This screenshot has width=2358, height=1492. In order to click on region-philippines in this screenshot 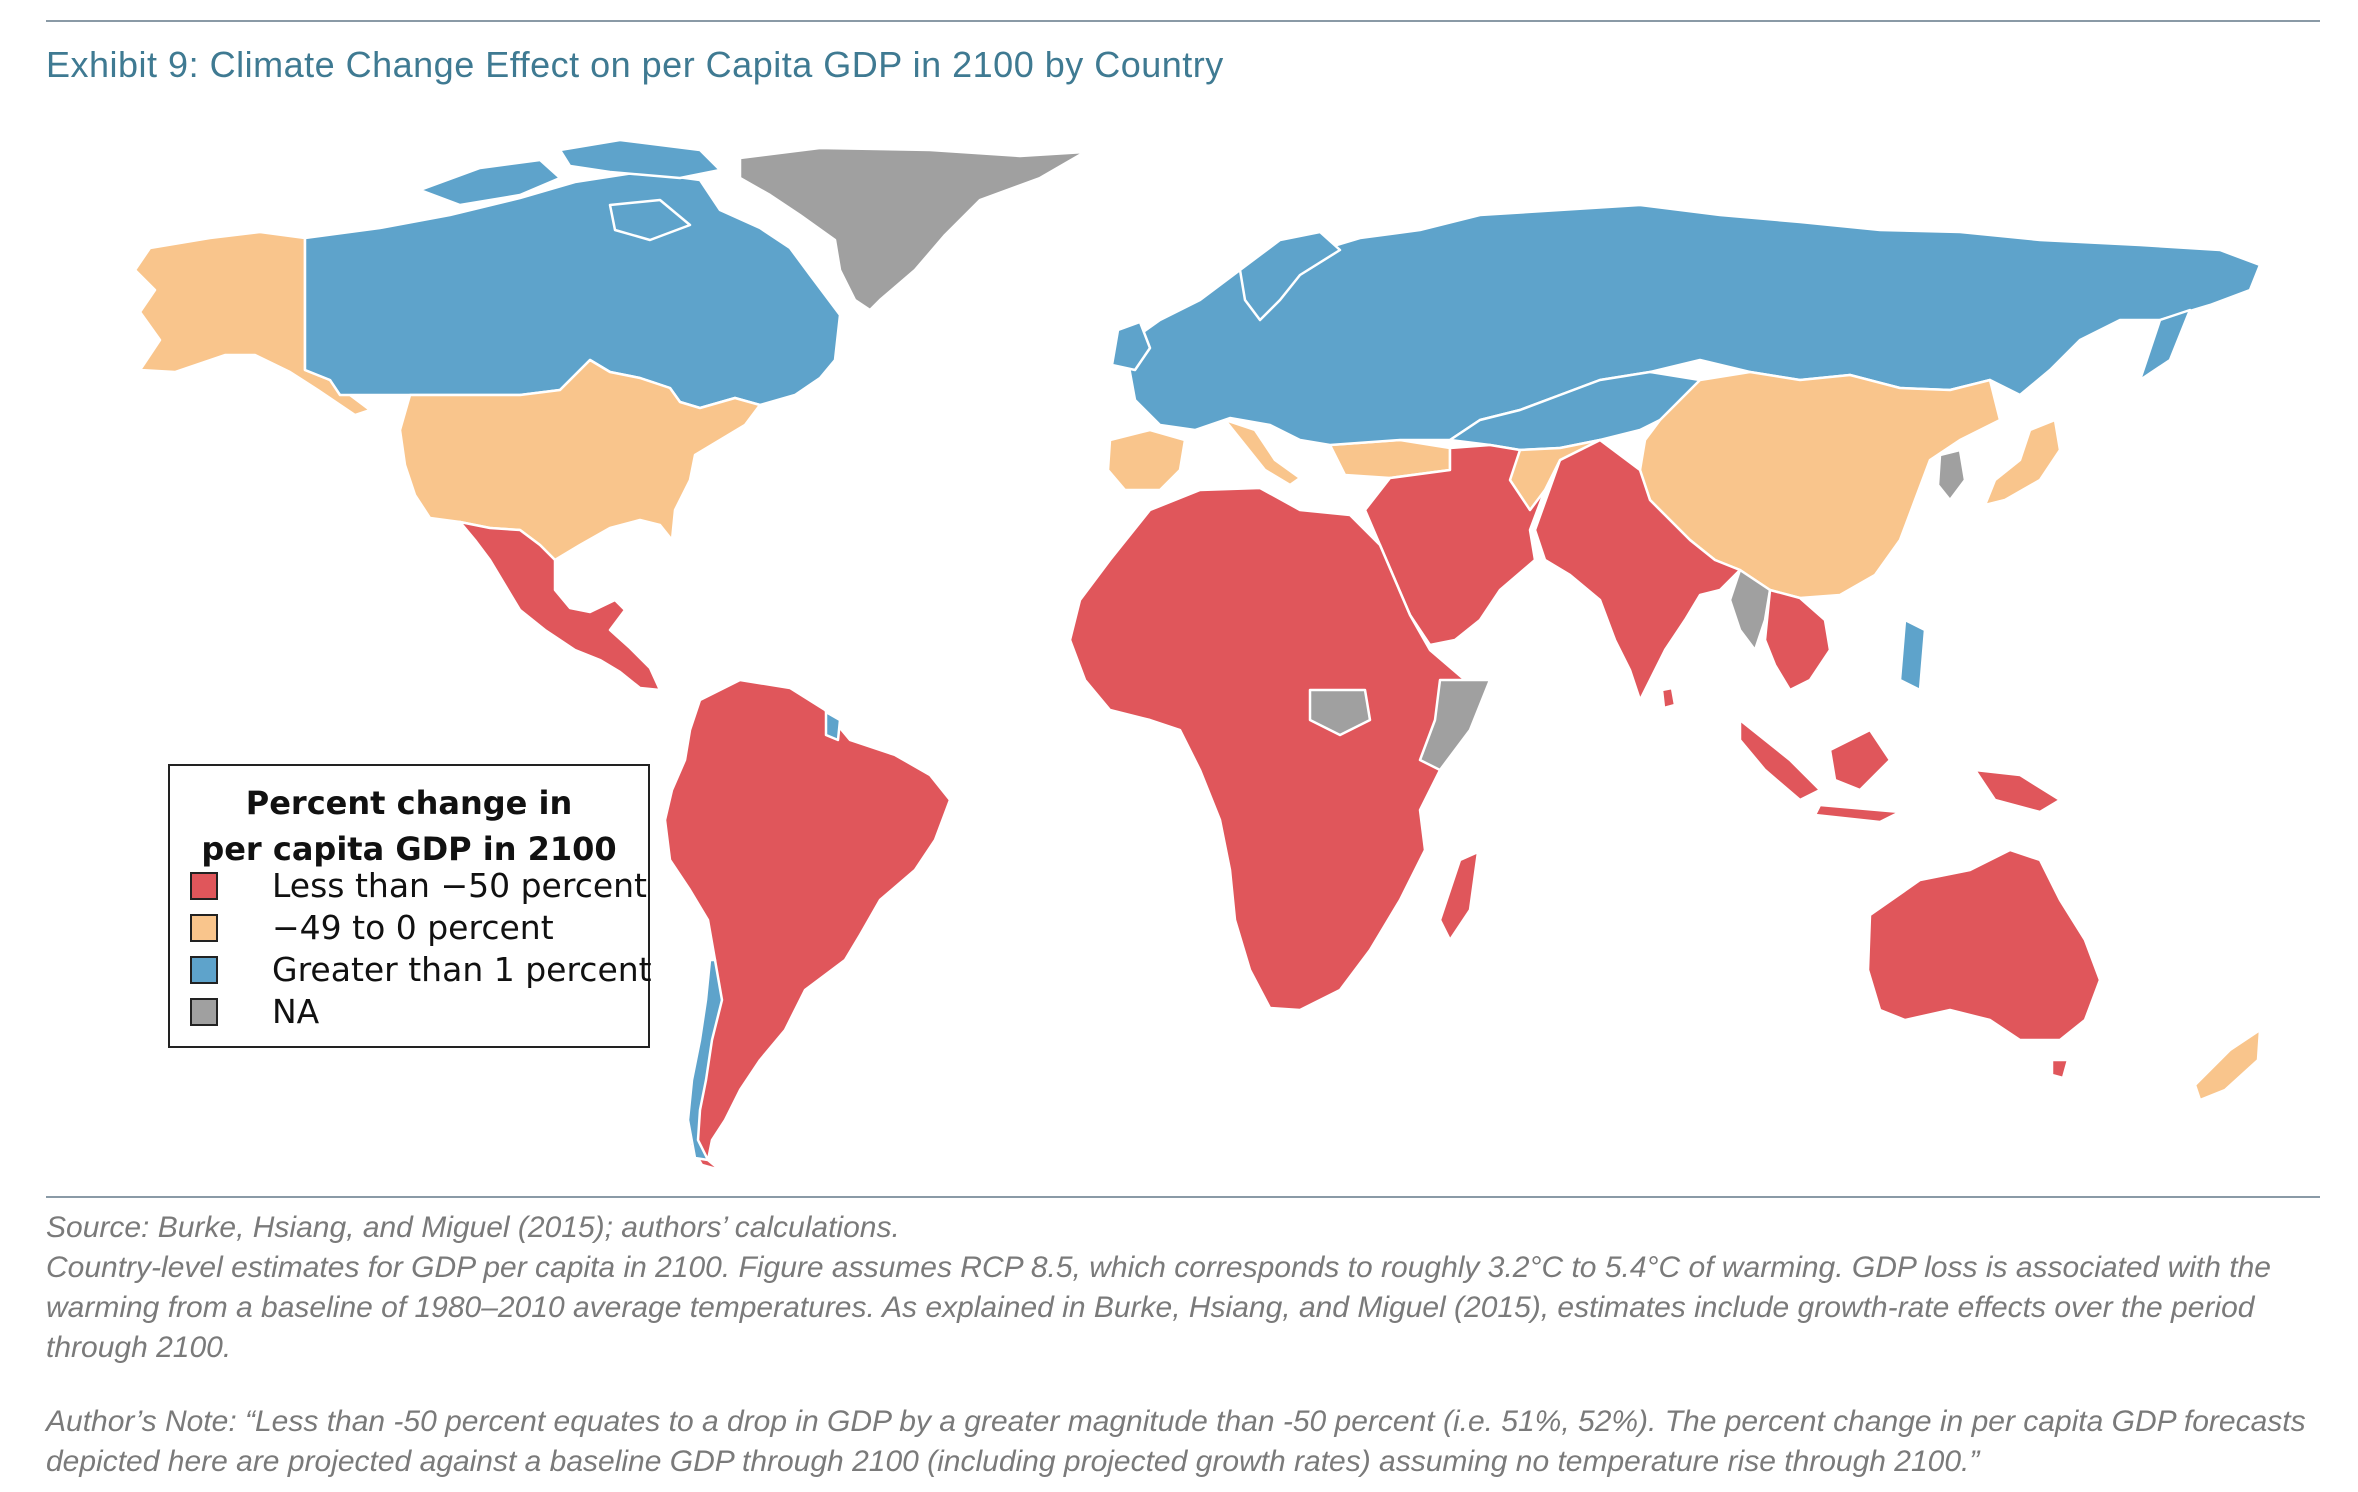, I will do `click(1912, 655)`.